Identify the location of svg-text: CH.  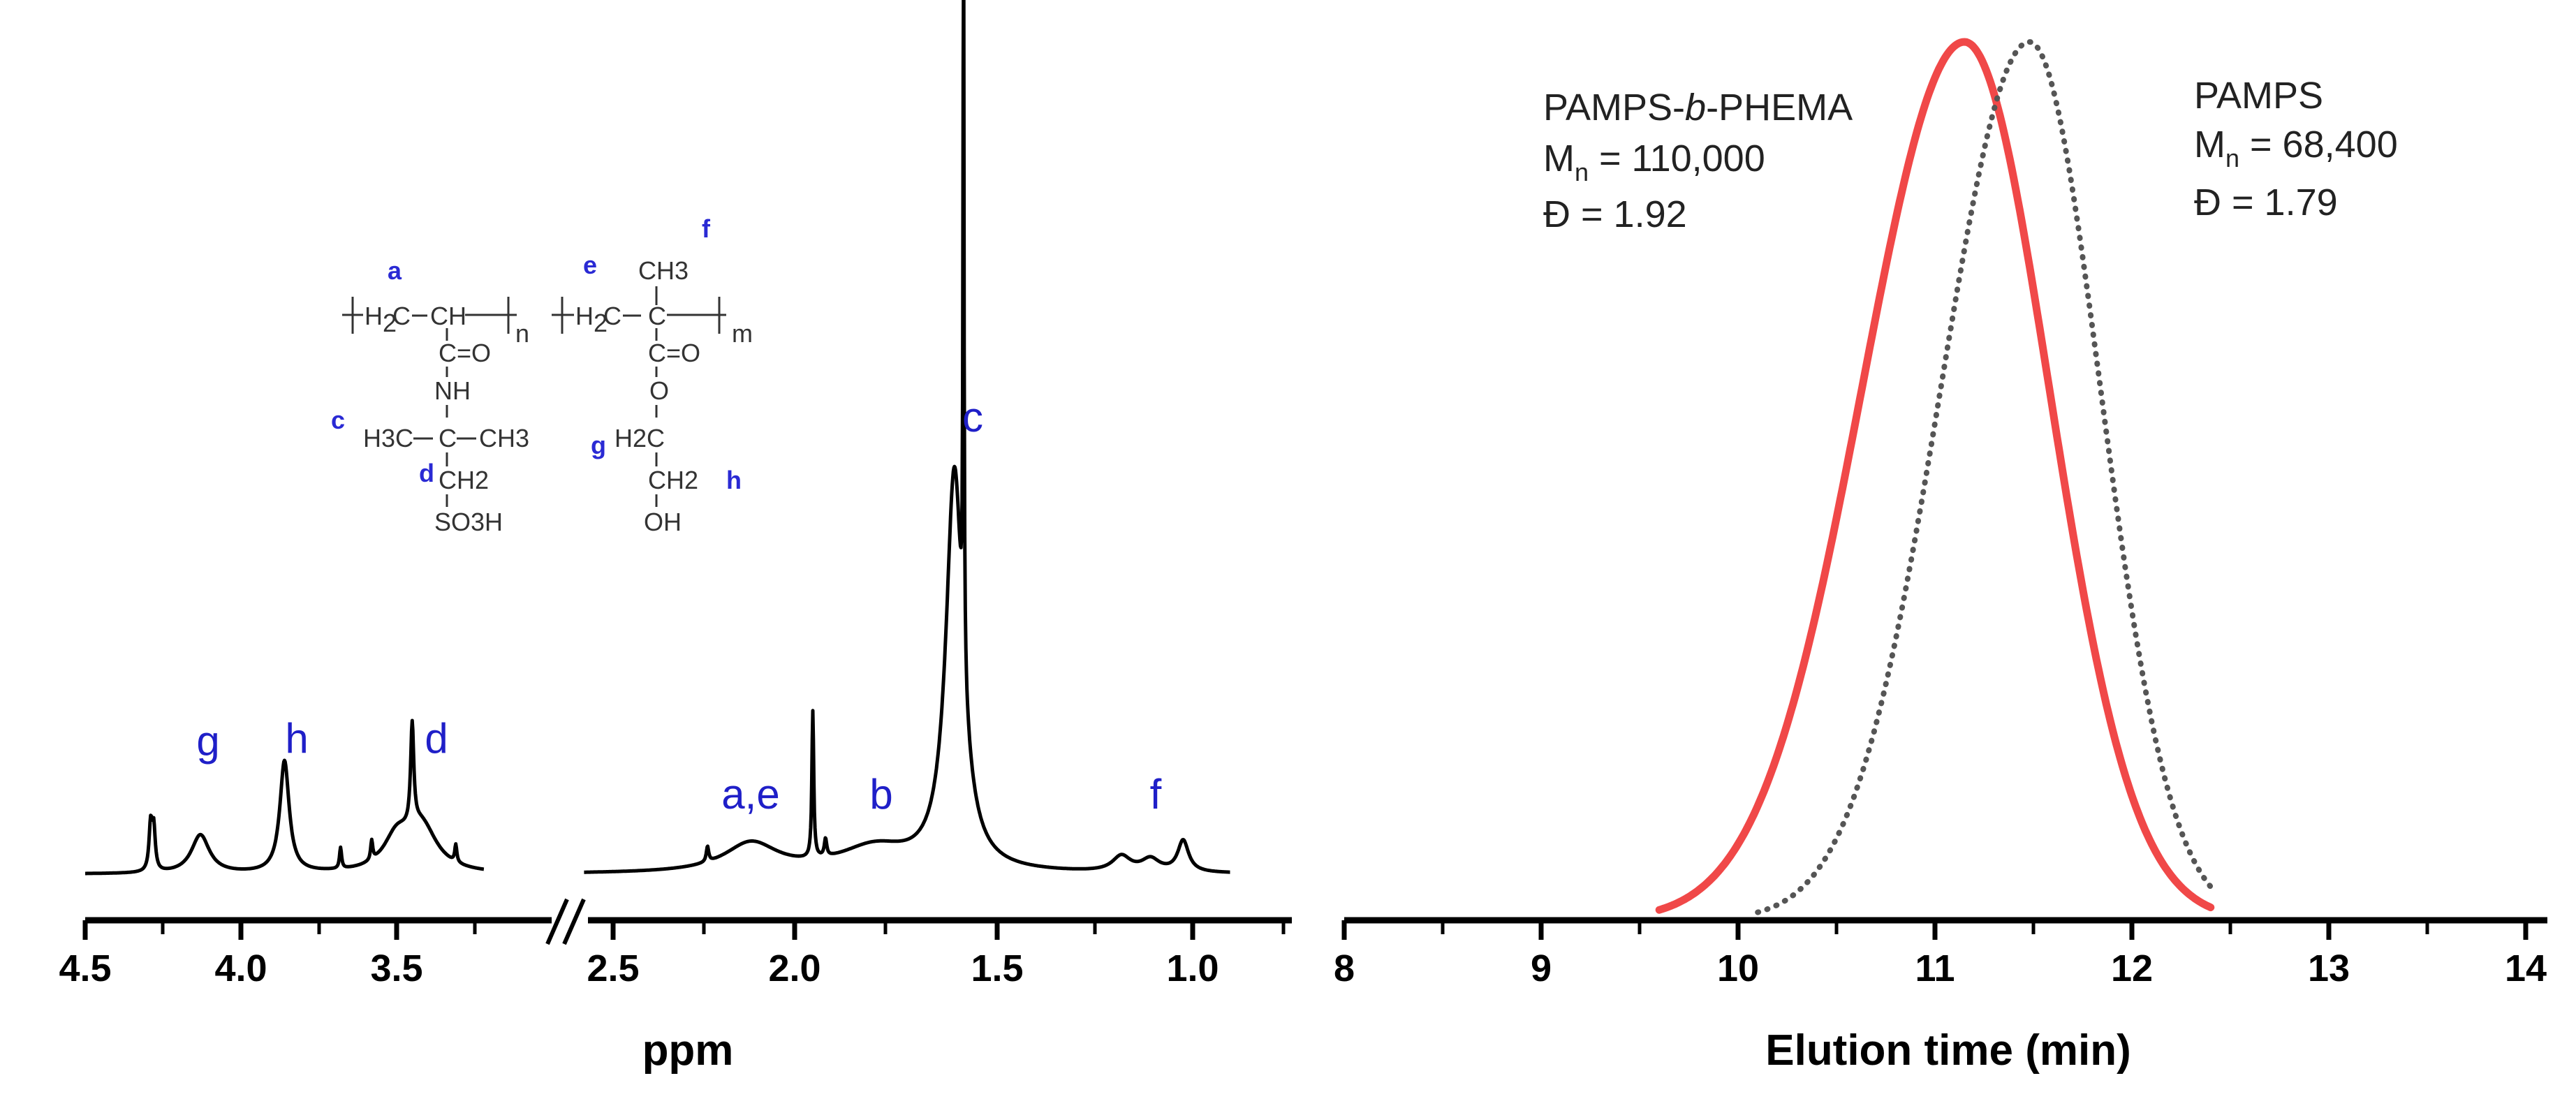
(448, 316).